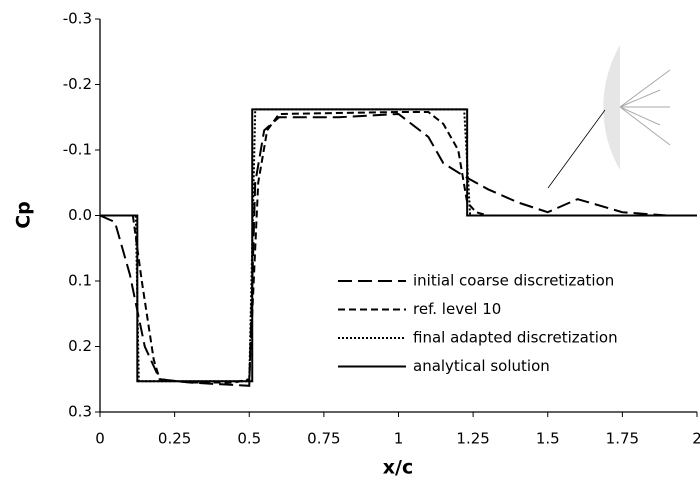 This screenshot has width=700, height=487. What do you see at coordinates (611, 107) in the screenshot?
I see `inset-shape` at bounding box center [611, 107].